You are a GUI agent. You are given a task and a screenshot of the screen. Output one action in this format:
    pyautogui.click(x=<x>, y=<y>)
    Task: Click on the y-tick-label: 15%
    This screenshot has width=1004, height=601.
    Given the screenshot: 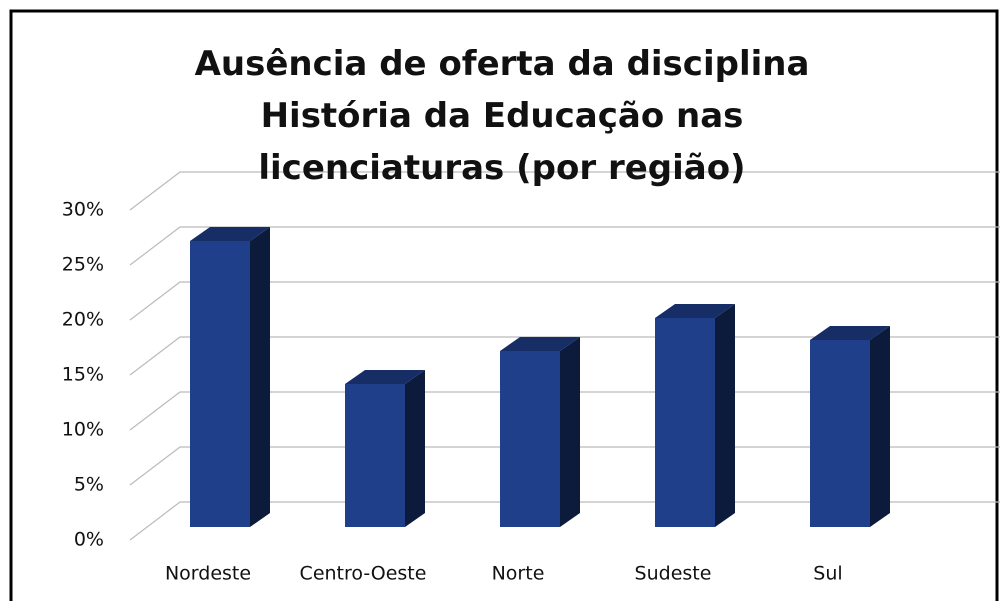 What is the action you would take?
    pyautogui.click(x=83, y=375)
    